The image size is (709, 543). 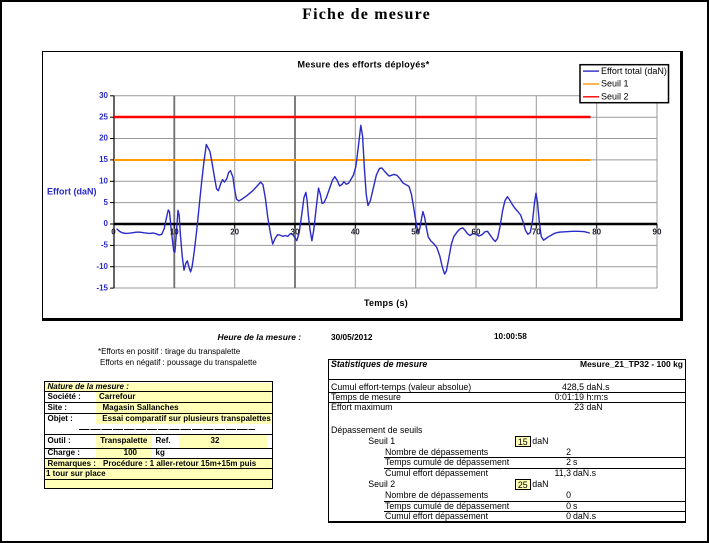 I want to click on svg-text: 40, so click(x=355, y=232).